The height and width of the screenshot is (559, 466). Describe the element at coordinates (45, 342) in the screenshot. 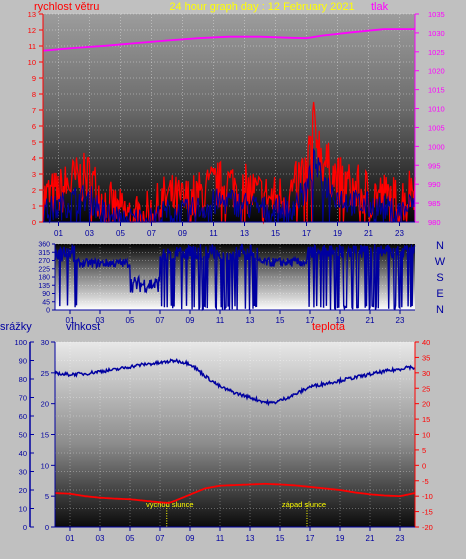

I see `humidity-y-tick-label: 30` at that location.